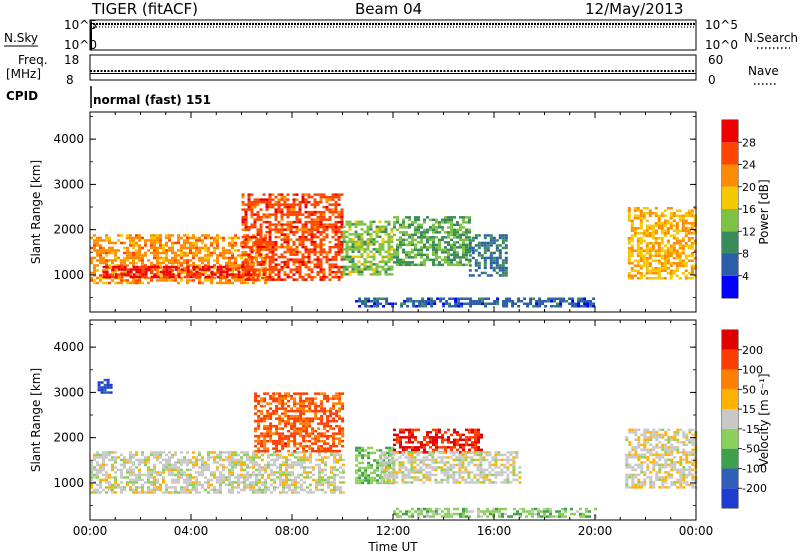 The width and height of the screenshot is (800, 558). Describe the element at coordinates (191, 531) in the screenshot. I see `time-tick-label: 04:00` at that location.